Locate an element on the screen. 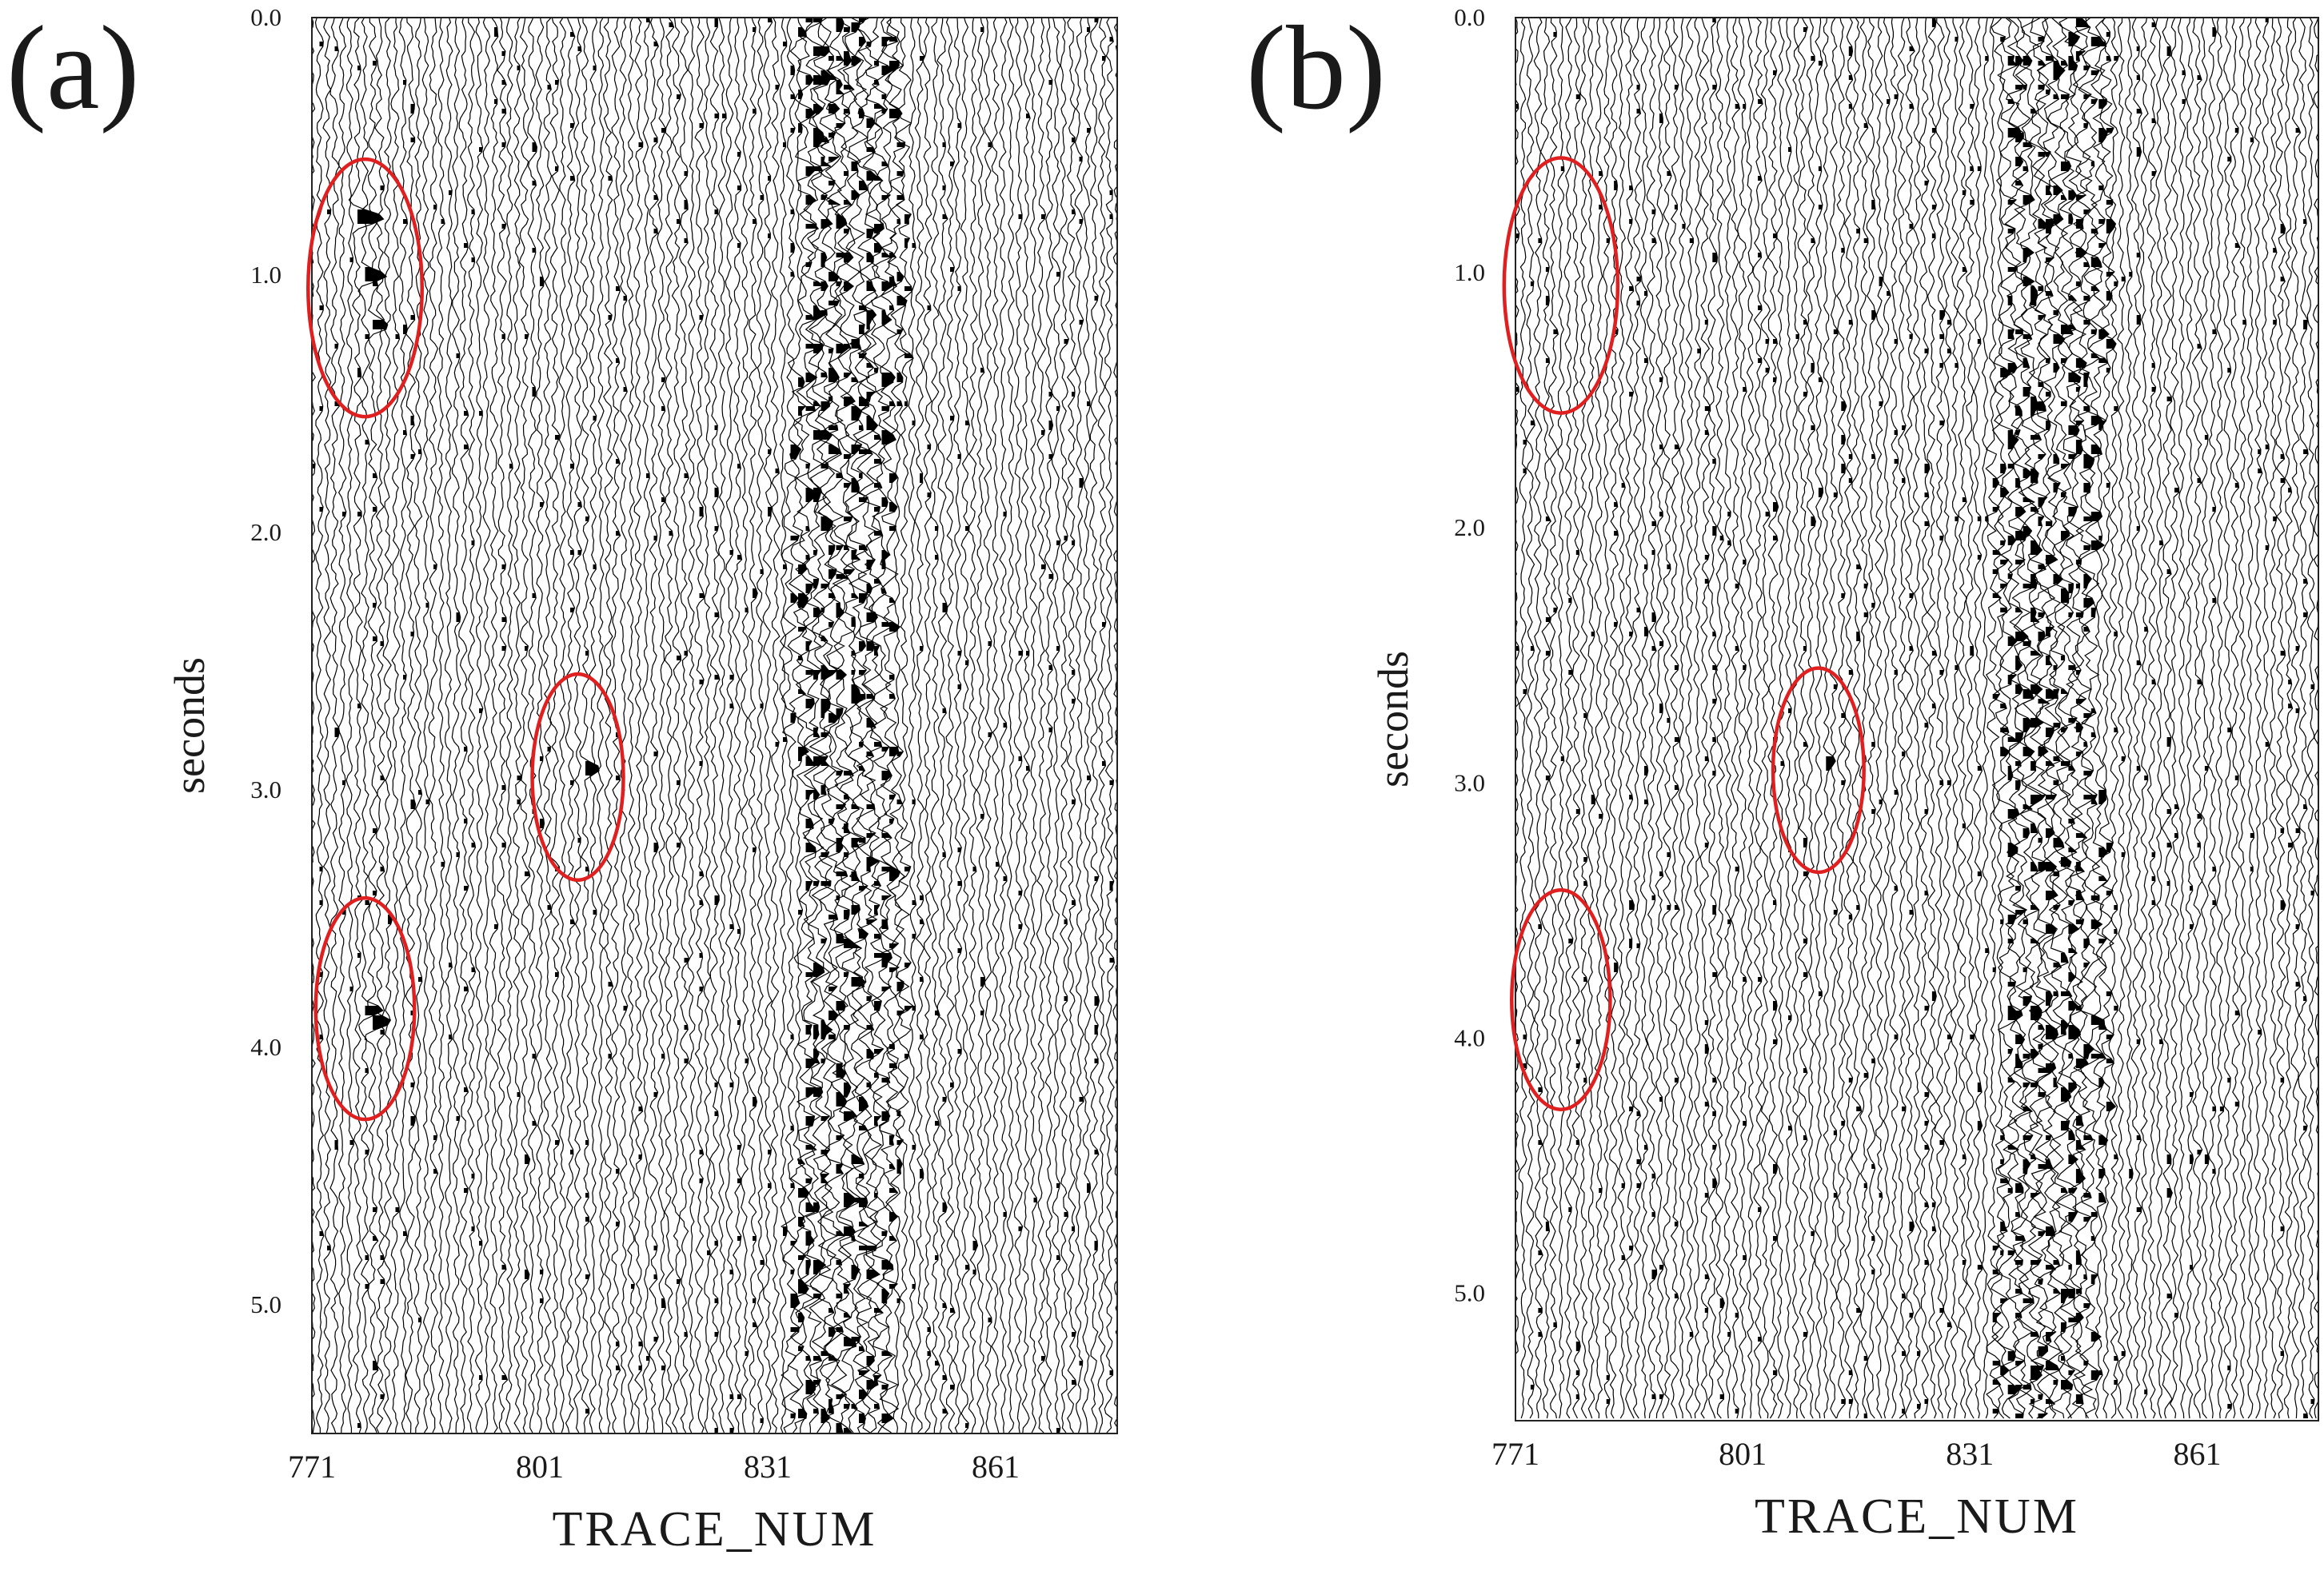 The width and height of the screenshot is (2324, 1579). x-axis-title: TRACE_NUM is located at coordinates (715, 1529).